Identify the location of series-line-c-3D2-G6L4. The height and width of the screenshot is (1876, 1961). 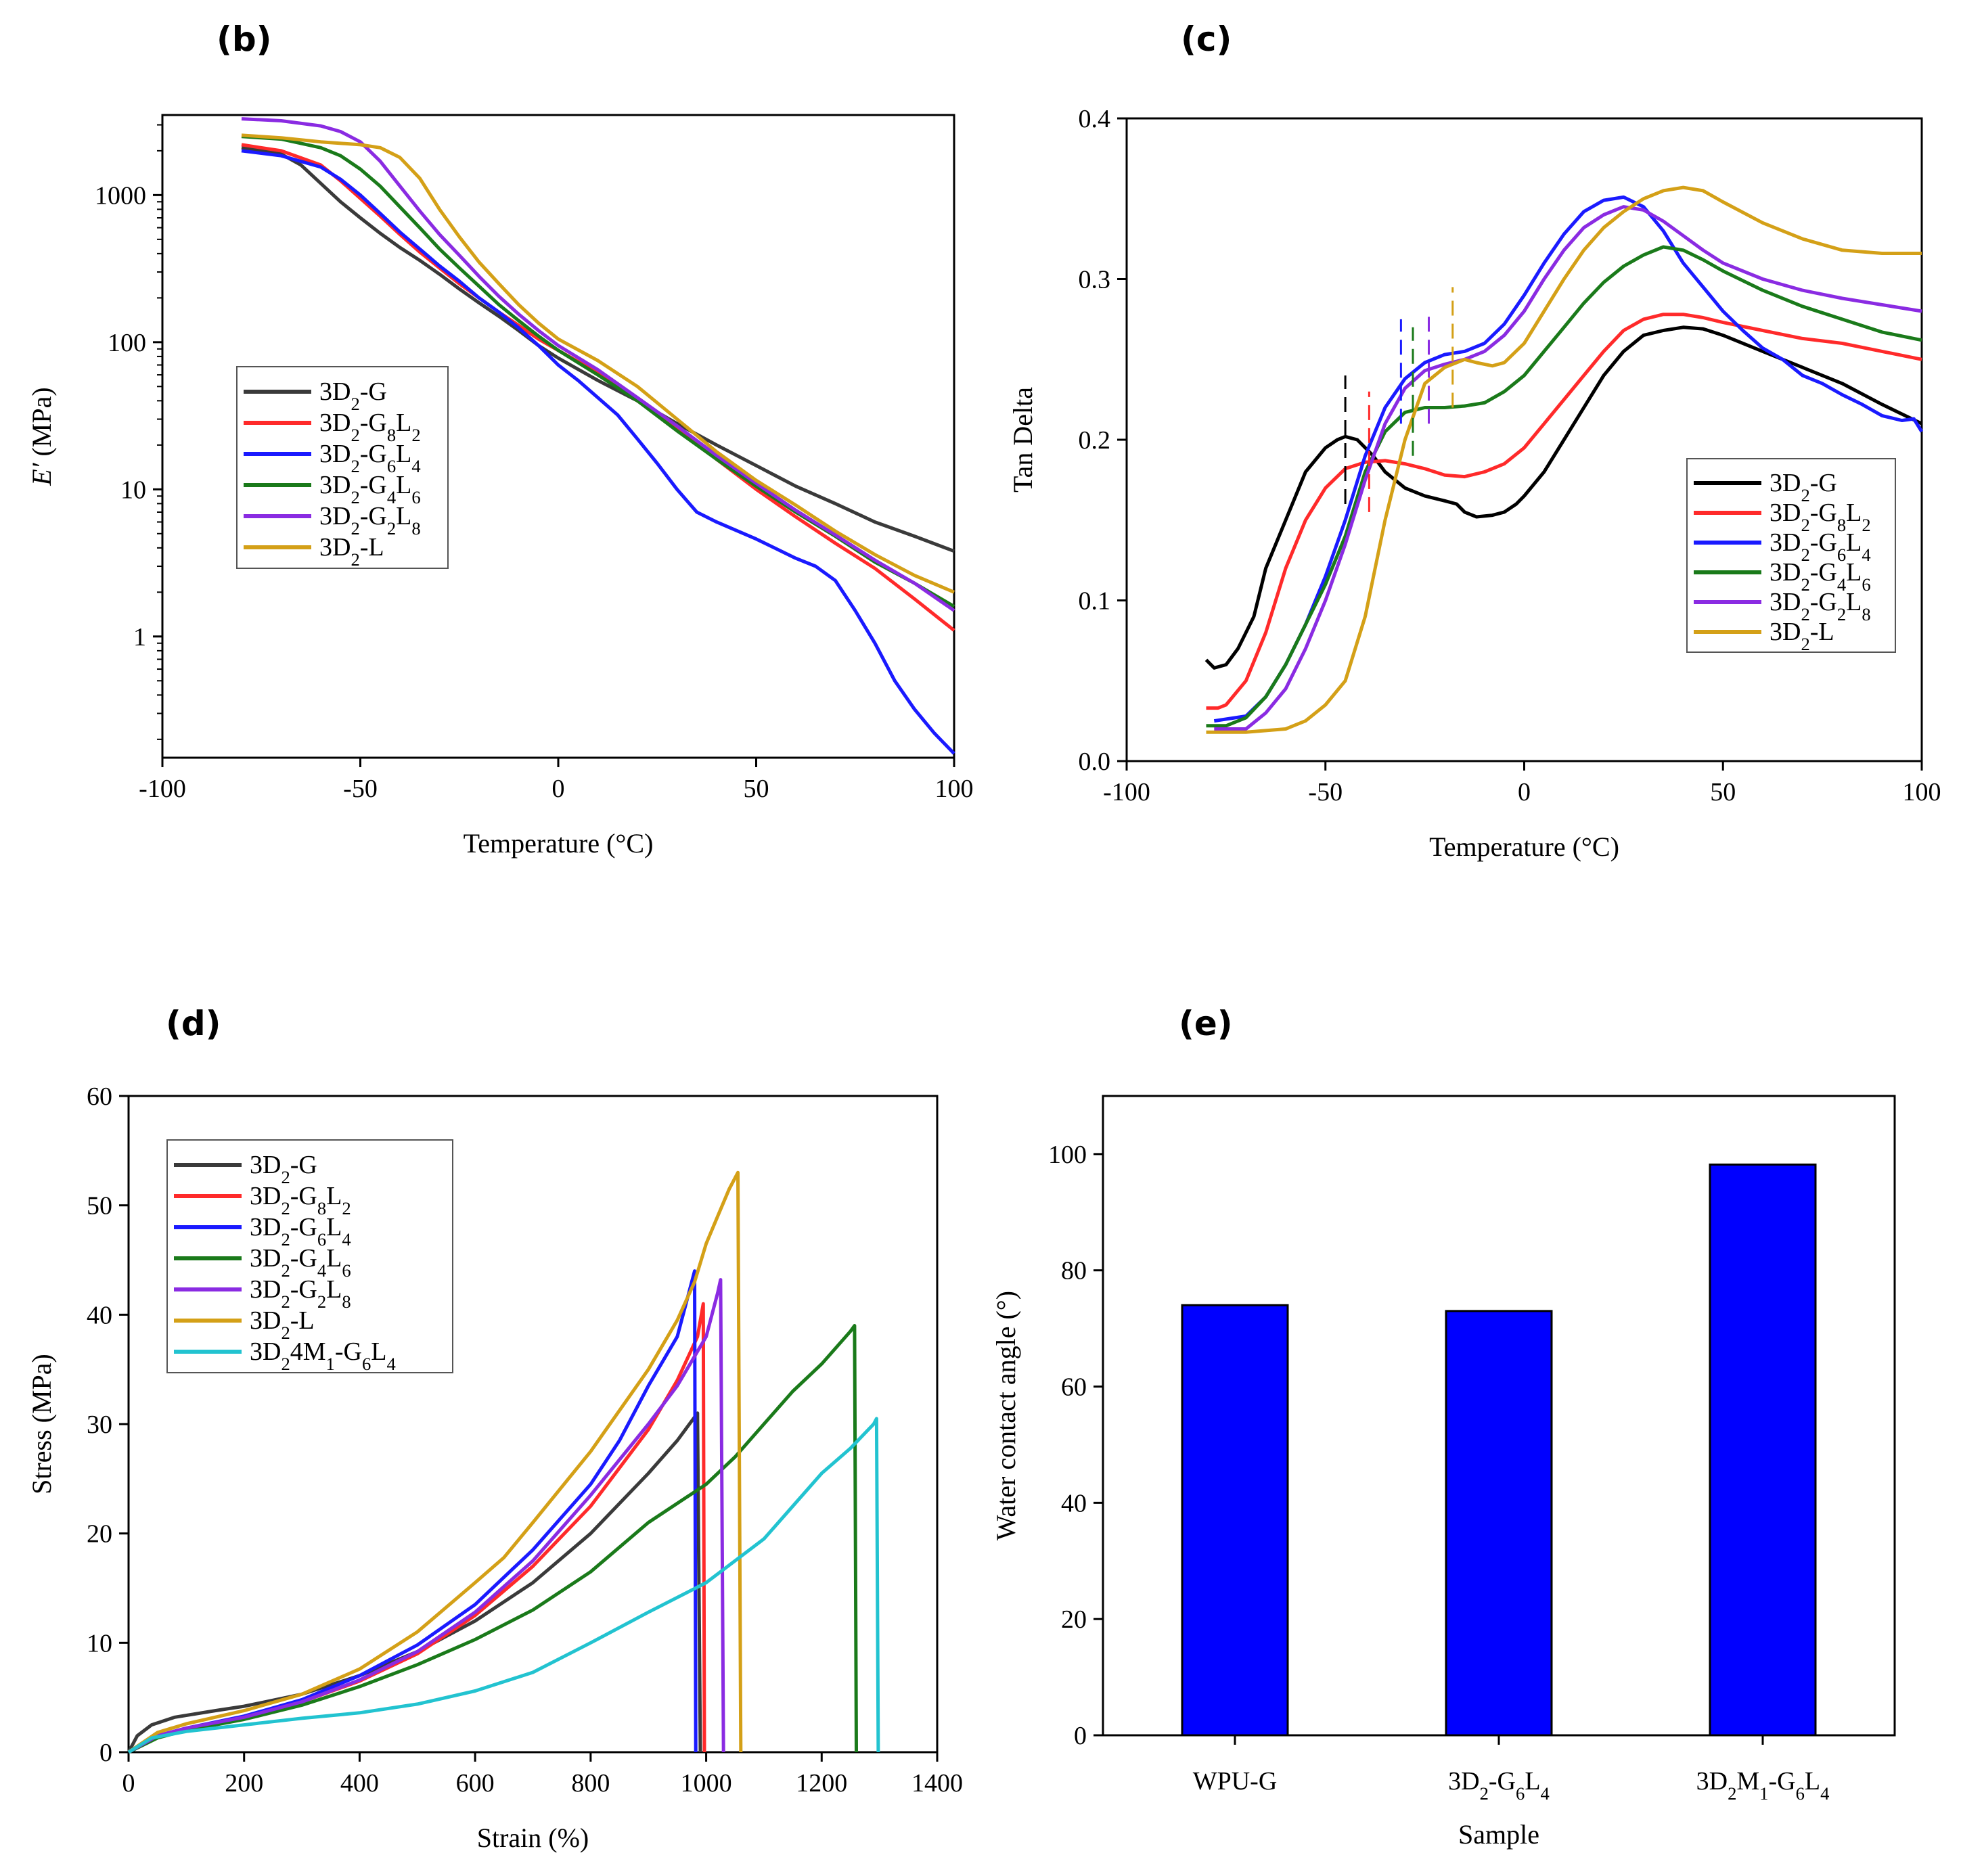
(1568, 459).